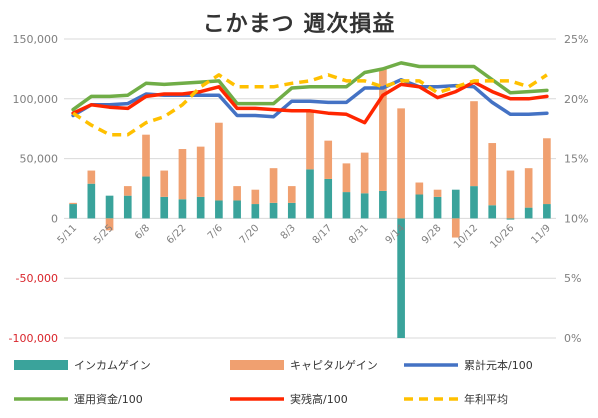 Image resolution: width=598 pixels, height=418 pixels. Describe the element at coordinates (334, 365) in the screenshot. I see `legend-label: キャピタルゲイン` at that location.